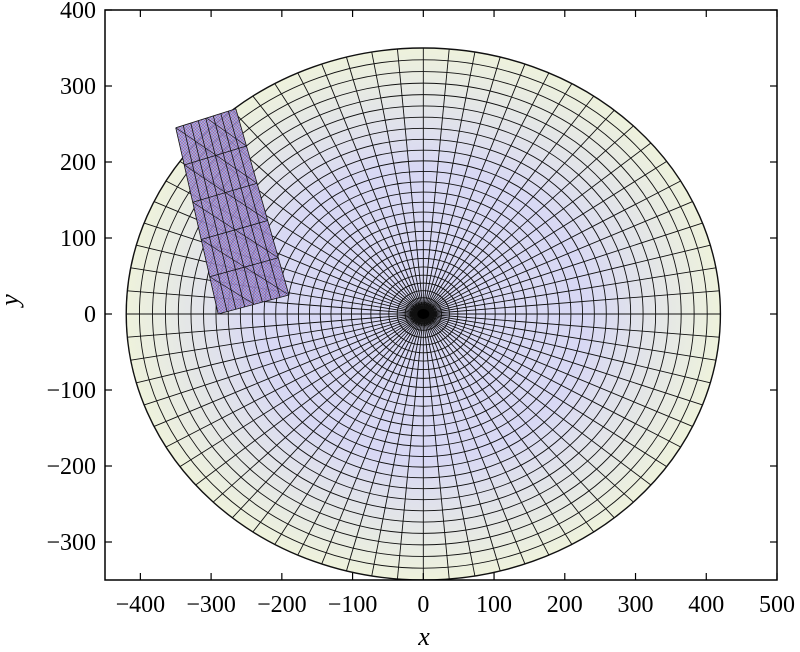 This screenshot has width=800, height=652. Describe the element at coordinates (71, 543) in the screenshot. I see `y-tick-label: −300` at that location.